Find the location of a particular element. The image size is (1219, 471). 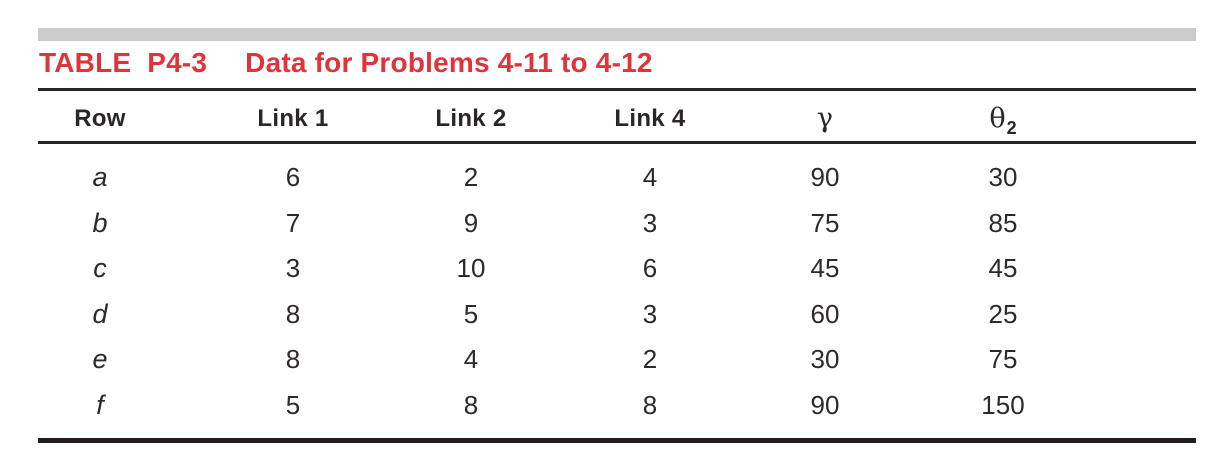

row-label: a is located at coordinates (100, 177).